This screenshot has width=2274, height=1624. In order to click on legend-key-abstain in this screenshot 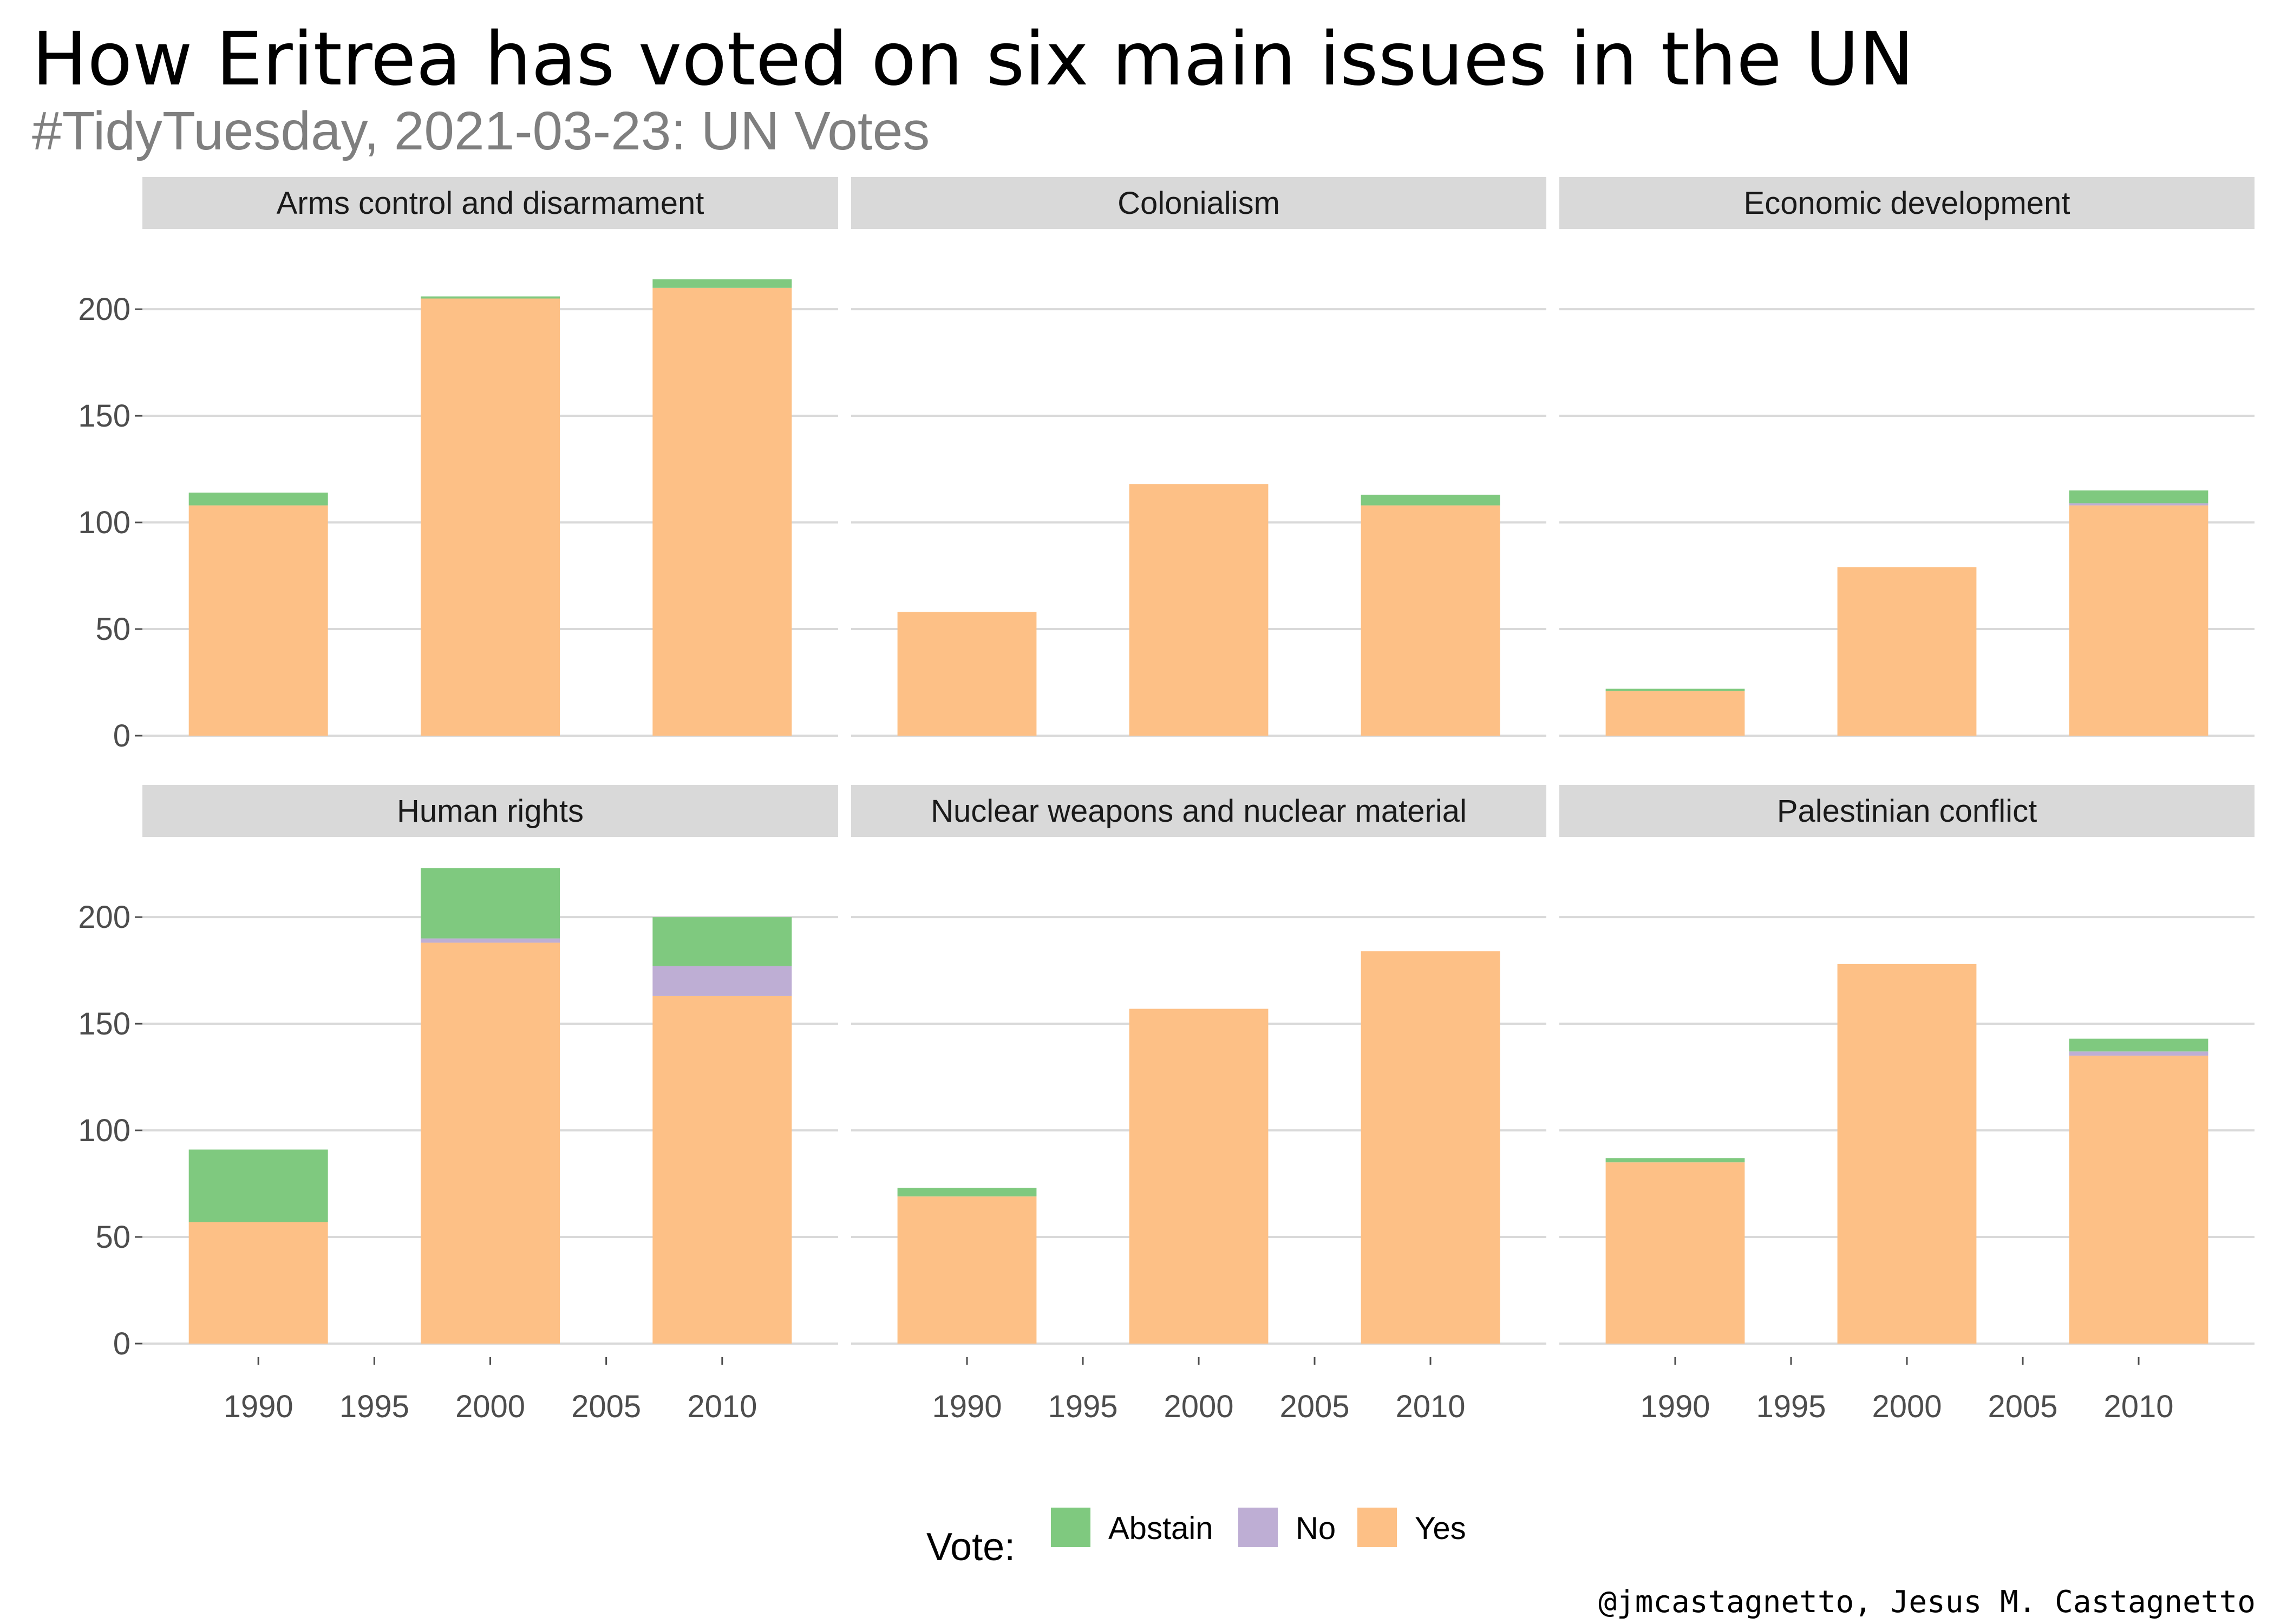, I will do `click(1071, 1527)`.